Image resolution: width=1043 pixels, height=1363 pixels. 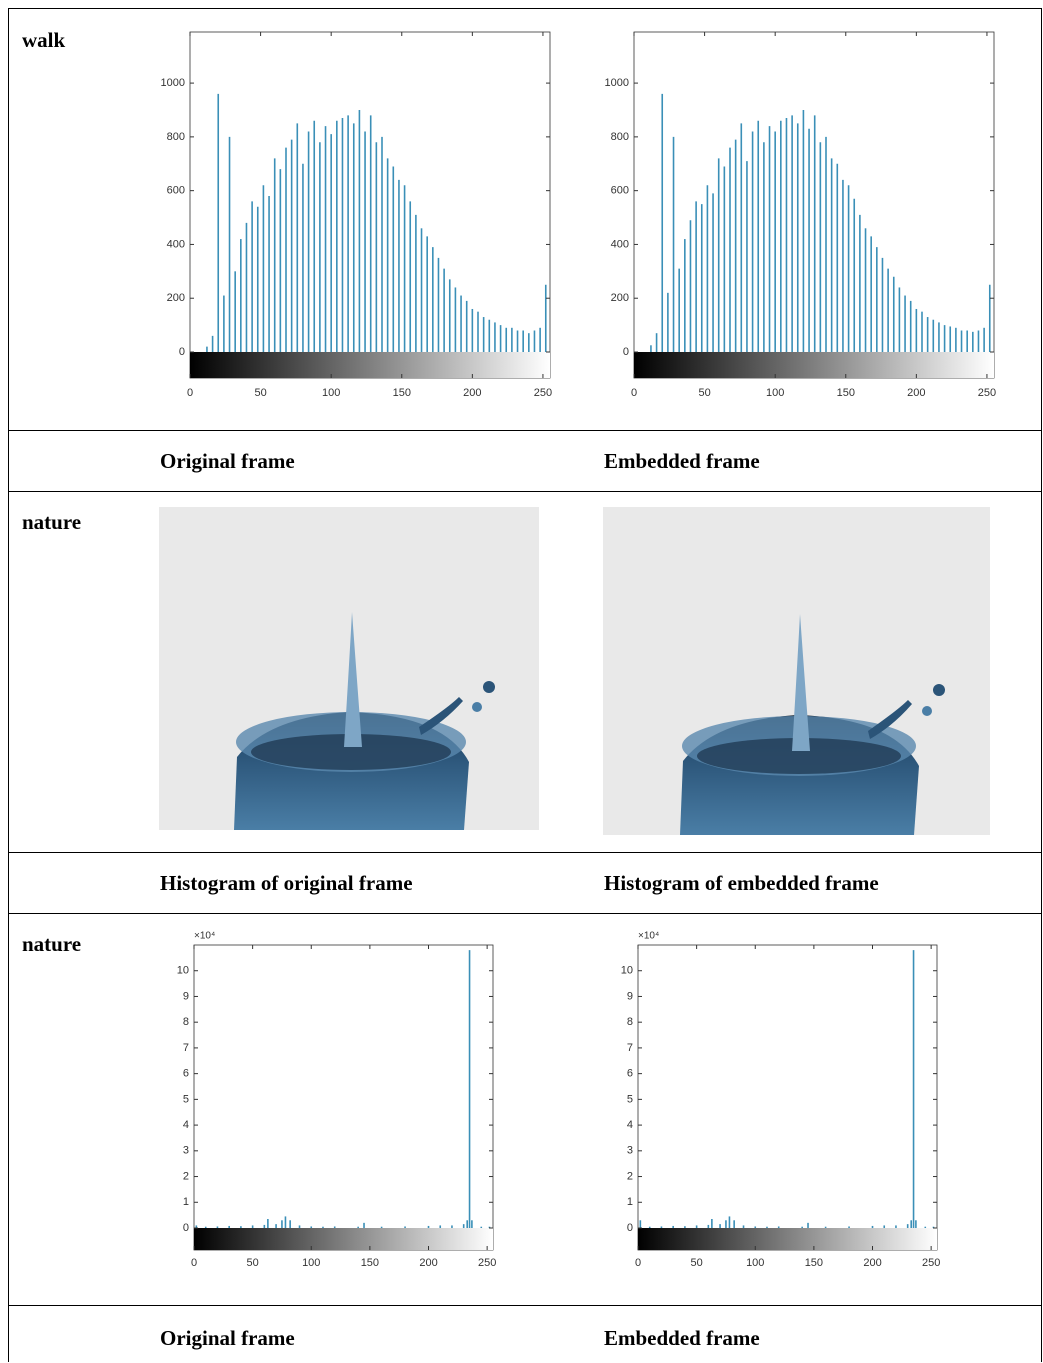 I want to click on caption: Histogram of embedded frame, so click(x=741, y=883).